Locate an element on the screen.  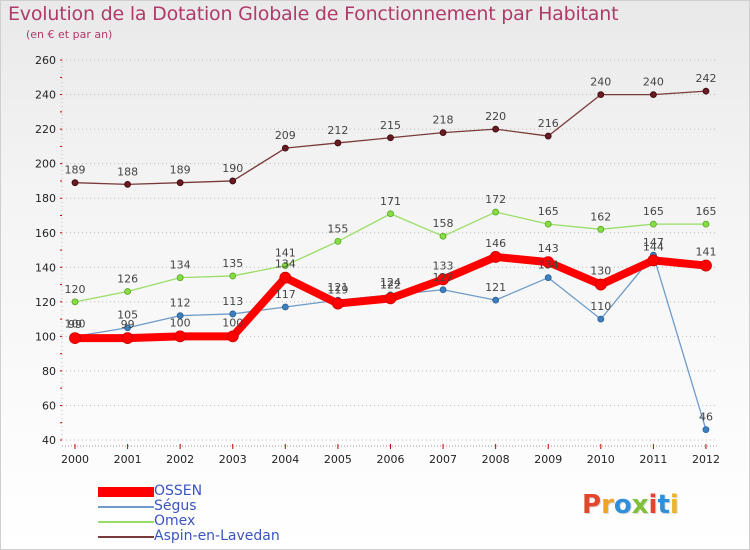
point-ossen-2008 is located at coordinates (495, 257).